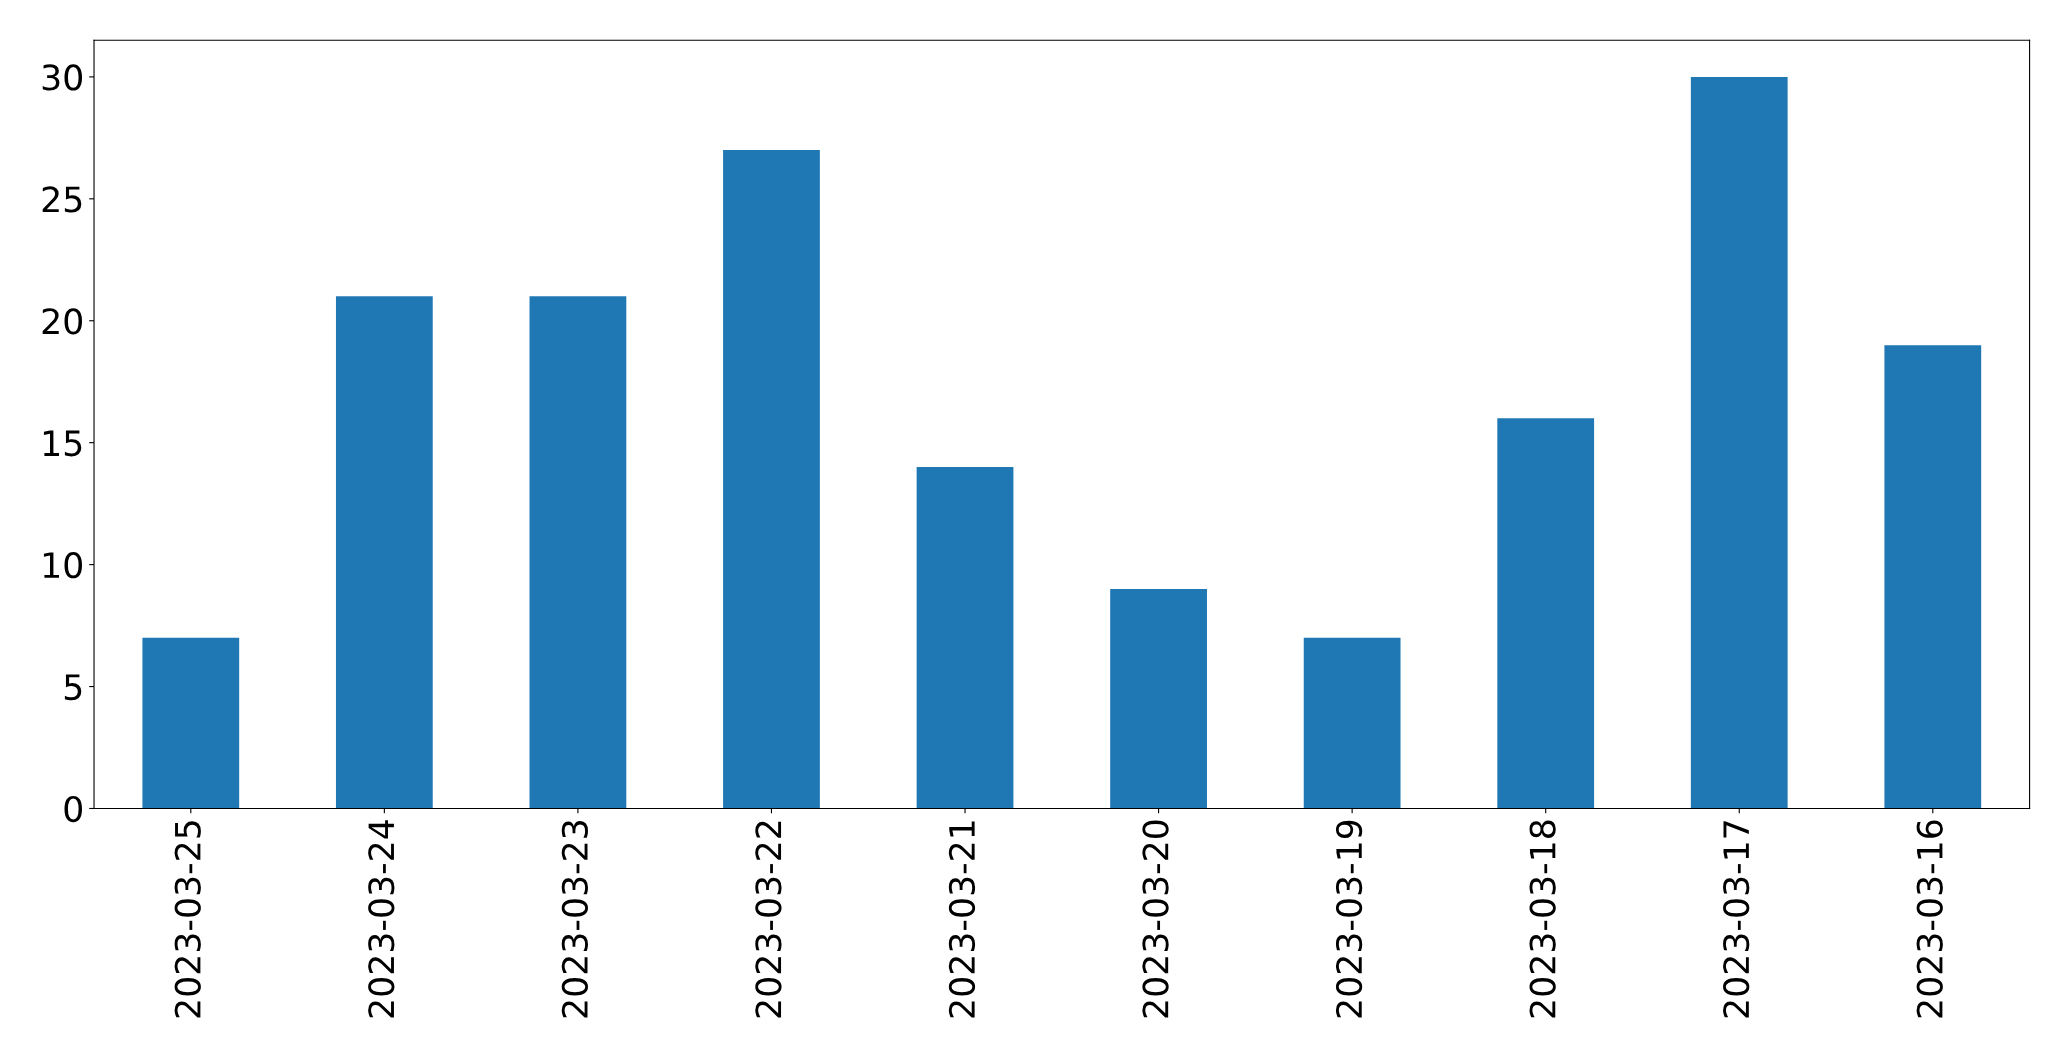 The height and width of the screenshot is (1061, 2071). Describe the element at coordinates (187, 919) in the screenshot. I see `x-tick-label: 2023-03-25` at that location.